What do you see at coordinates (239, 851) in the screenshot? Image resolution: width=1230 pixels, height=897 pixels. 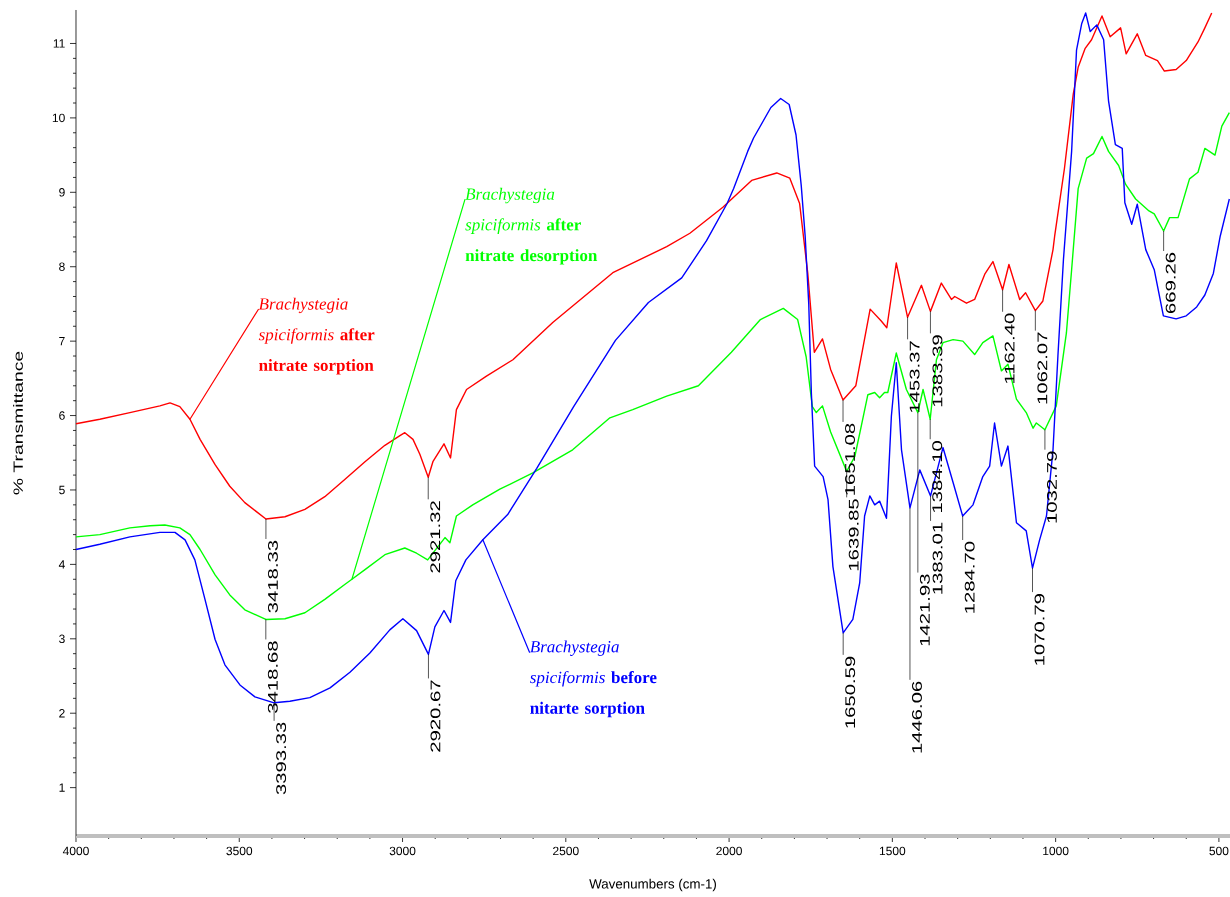 I see `x-tick-label: 3500` at bounding box center [239, 851].